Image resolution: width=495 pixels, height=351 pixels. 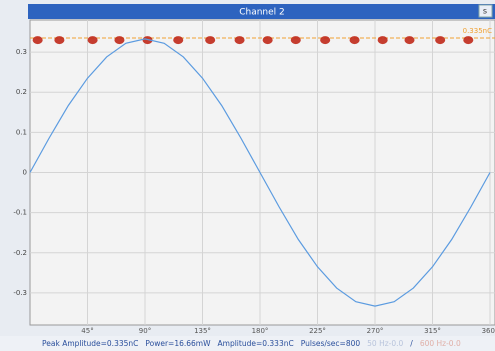 What do you see at coordinates (477, 31) in the screenshot?
I see `threshold-label: 0.335nC` at bounding box center [477, 31].